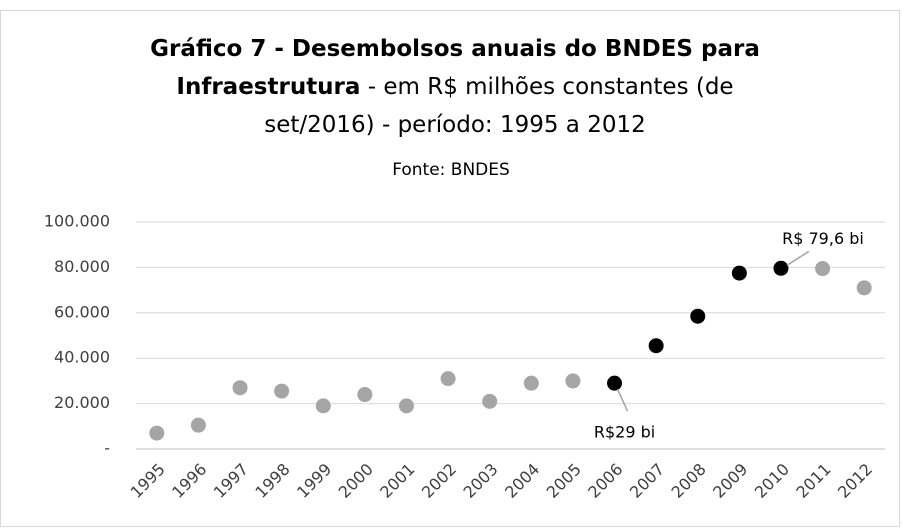 This screenshot has height=529, width=902. I want to click on x-tick-label: 2005, so click(564, 481).